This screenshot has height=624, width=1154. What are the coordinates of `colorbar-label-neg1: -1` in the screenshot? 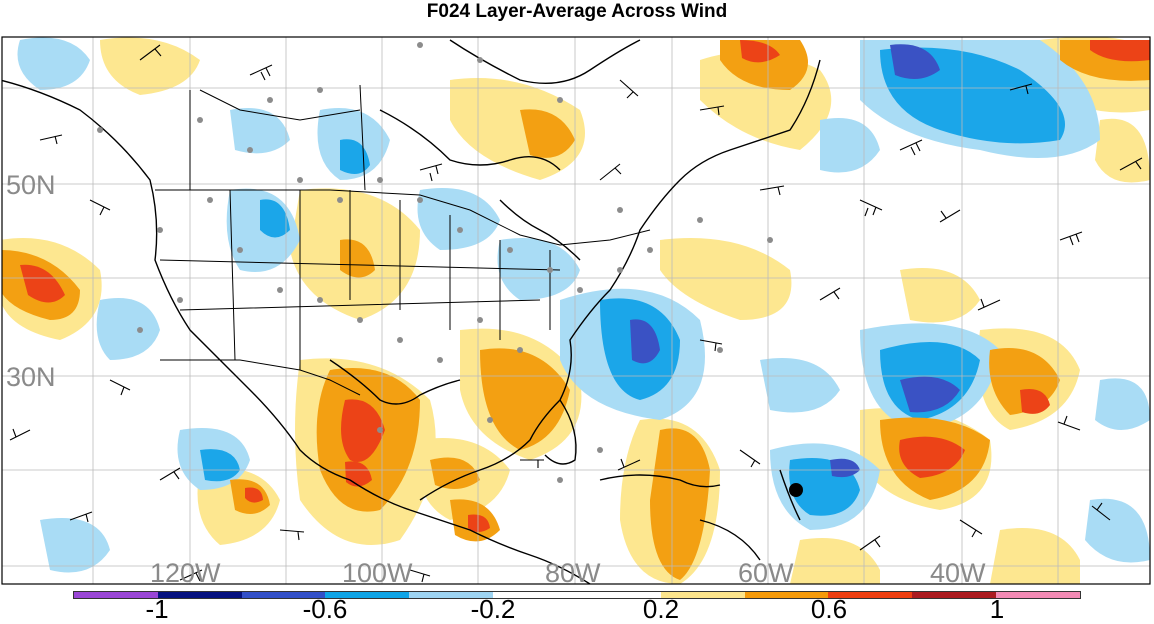 It's located at (157, 609).